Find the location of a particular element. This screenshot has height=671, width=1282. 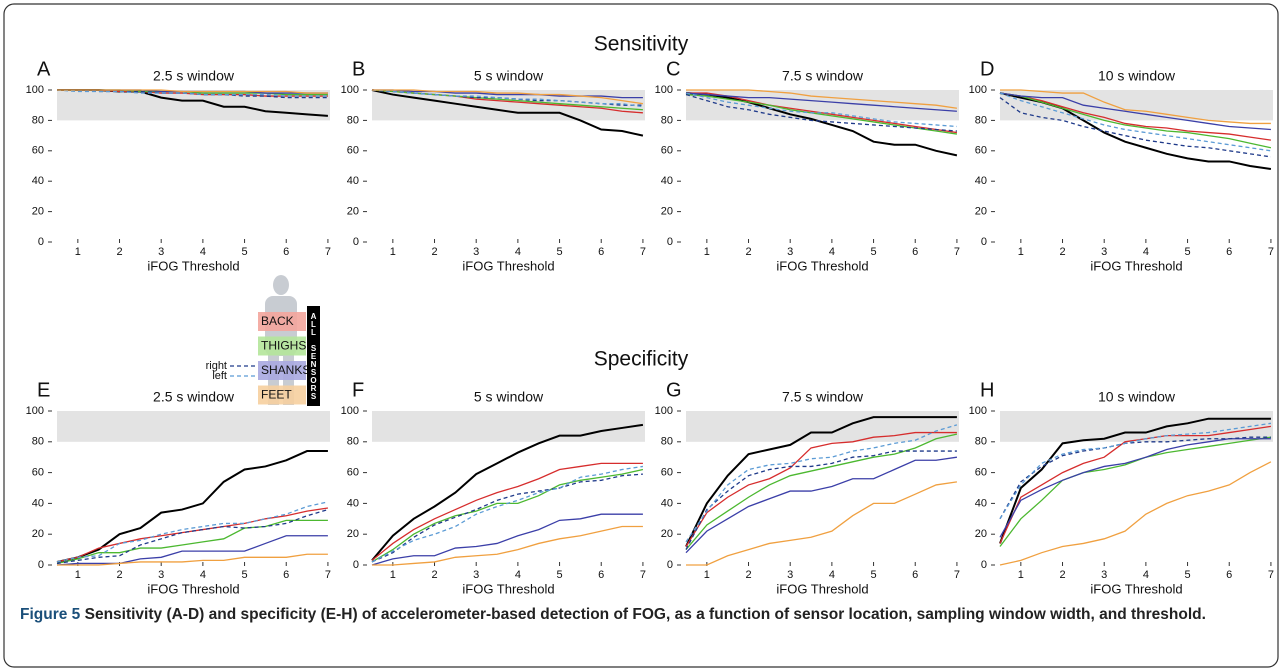

panel-letter: H is located at coordinates (987, 390).